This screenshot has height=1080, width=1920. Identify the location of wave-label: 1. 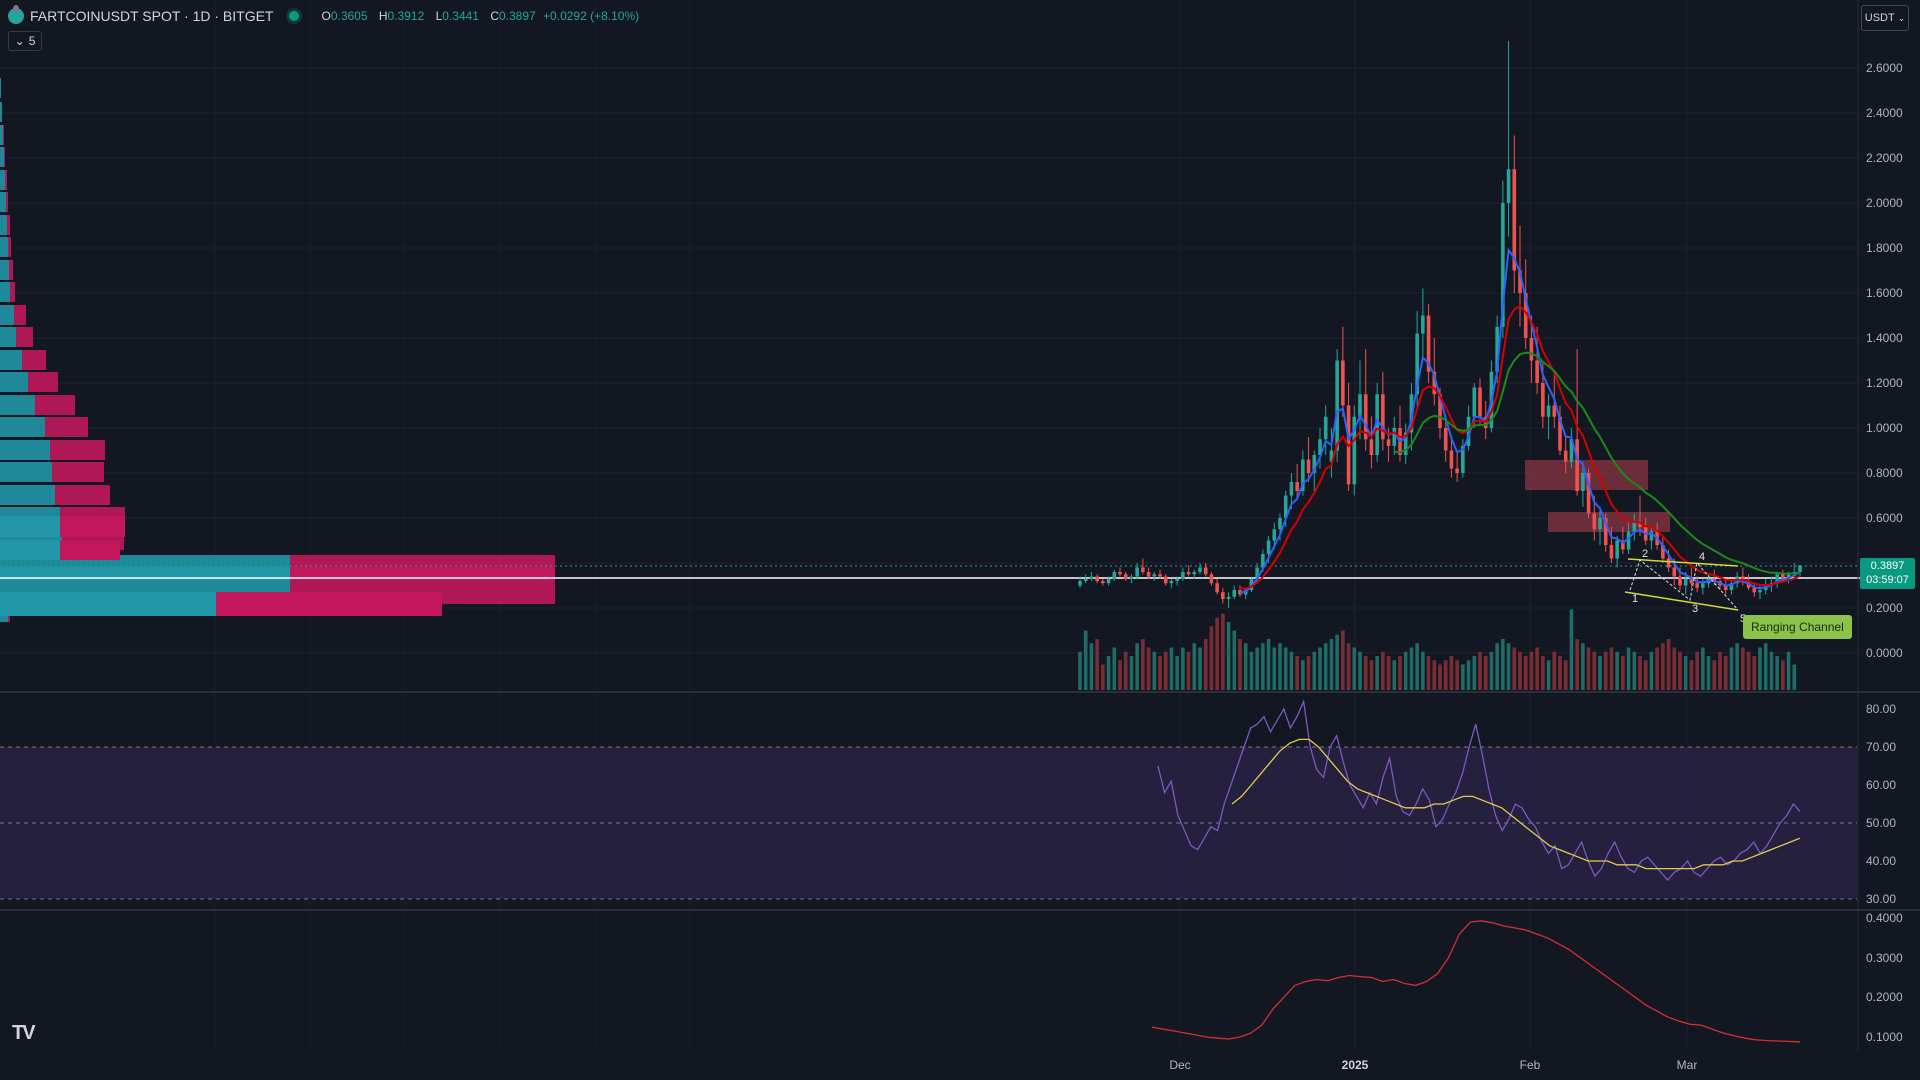
(1635, 599).